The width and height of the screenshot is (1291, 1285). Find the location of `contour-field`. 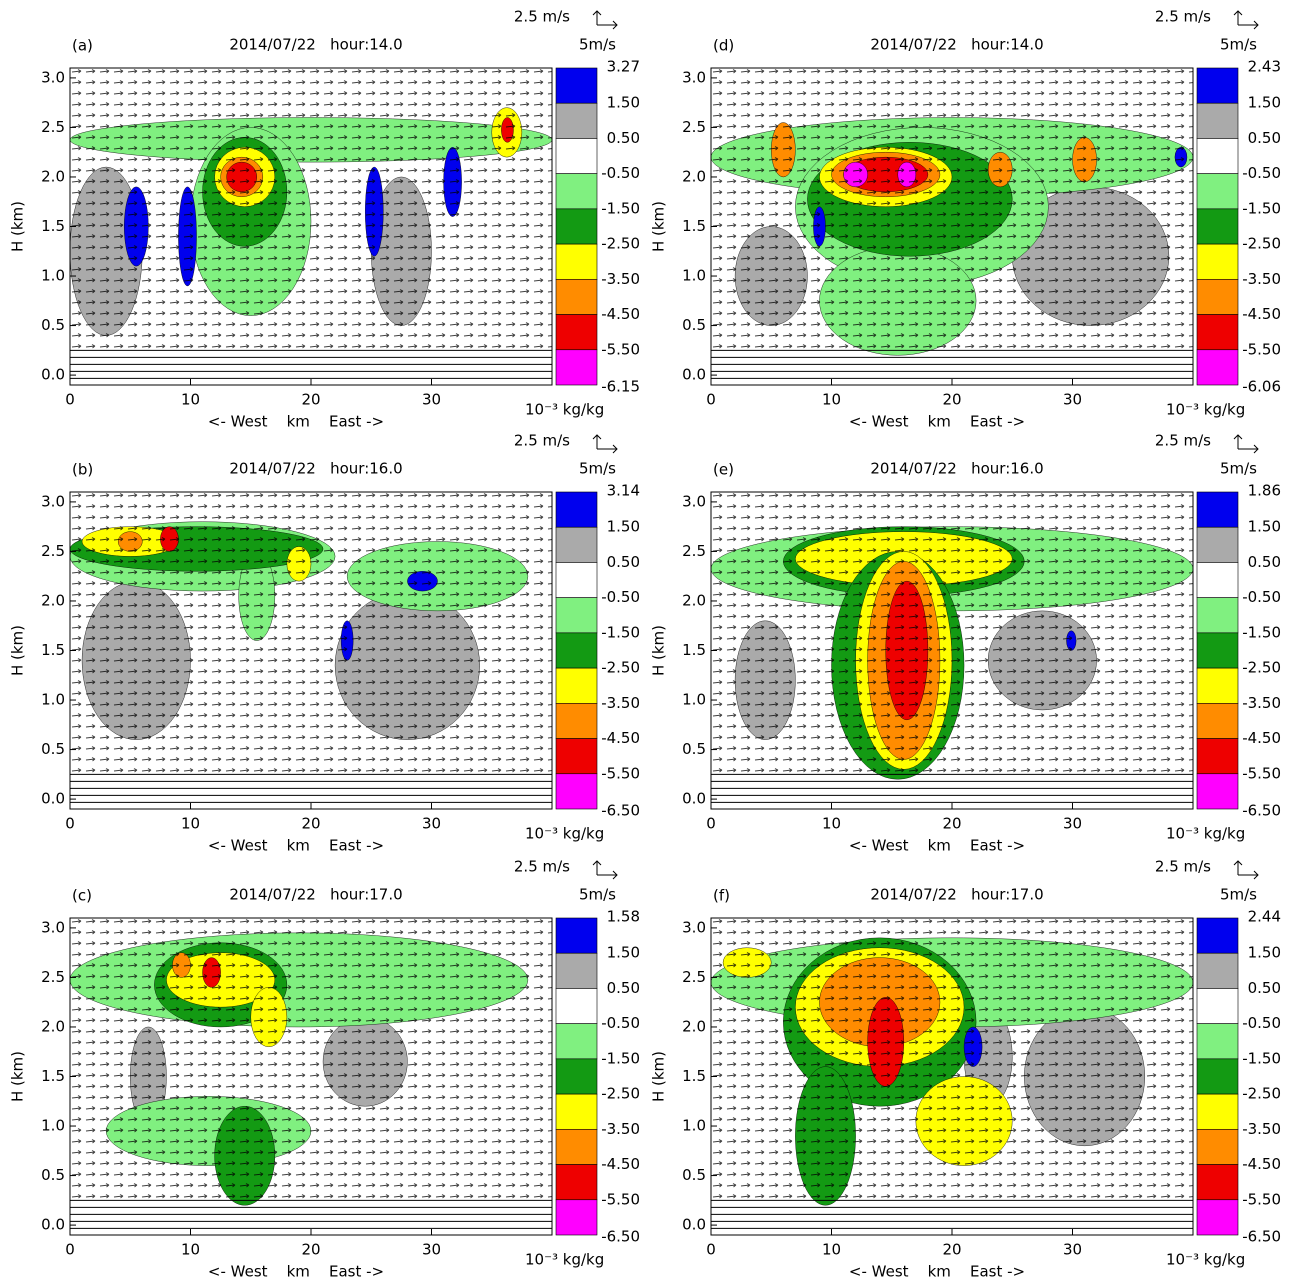

contour-field is located at coordinates (311, 1073).